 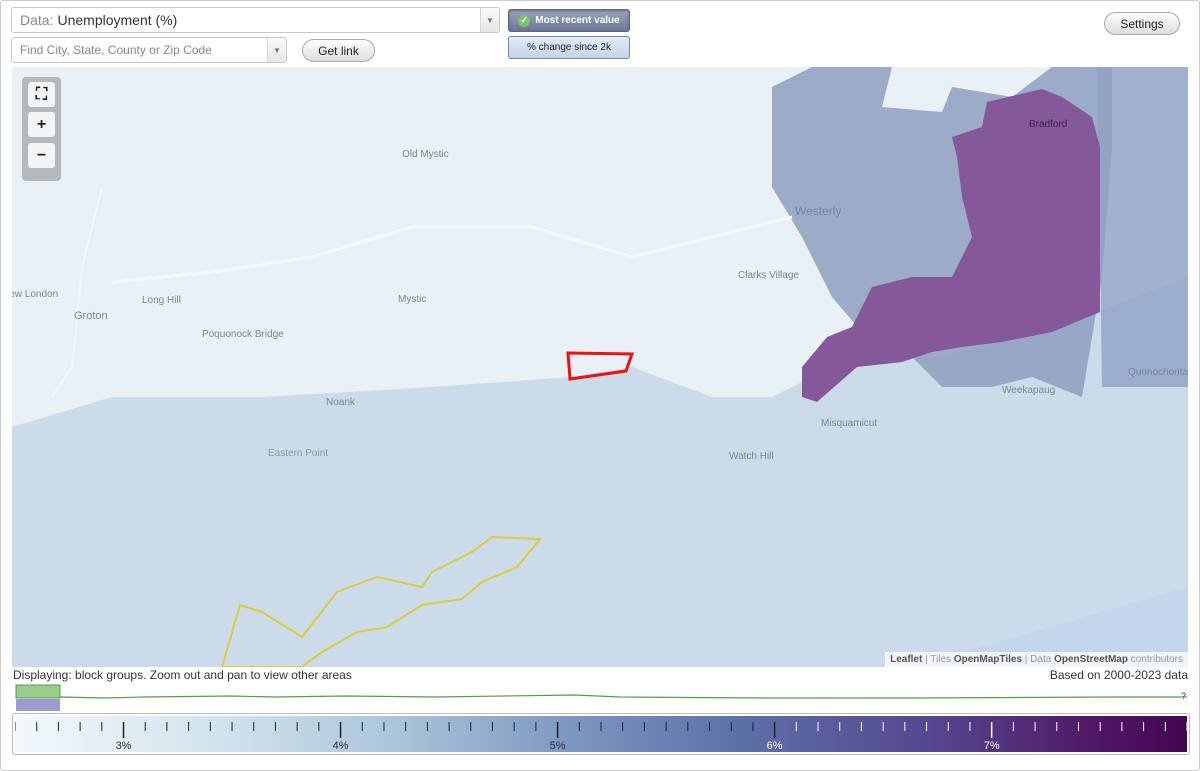 What do you see at coordinates (1155, 659) in the screenshot?
I see `attribution-text: contributors` at bounding box center [1155, 659].